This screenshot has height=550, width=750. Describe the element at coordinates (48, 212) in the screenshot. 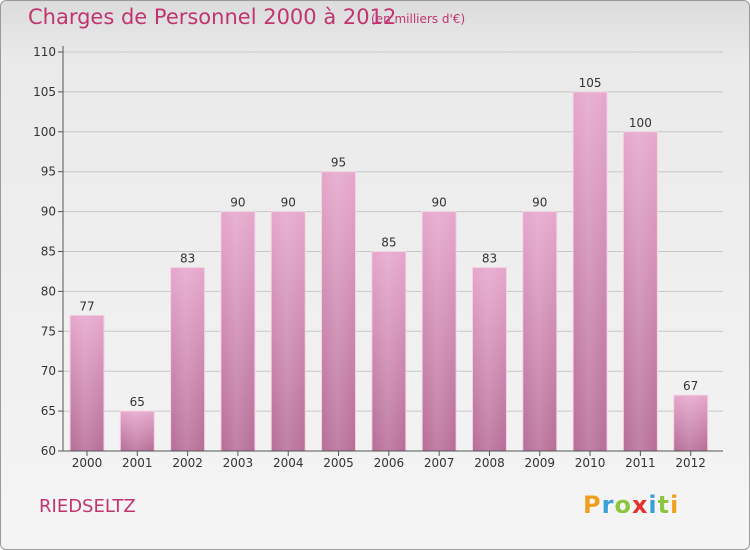

I see `y-tick-label: 90` at that location.